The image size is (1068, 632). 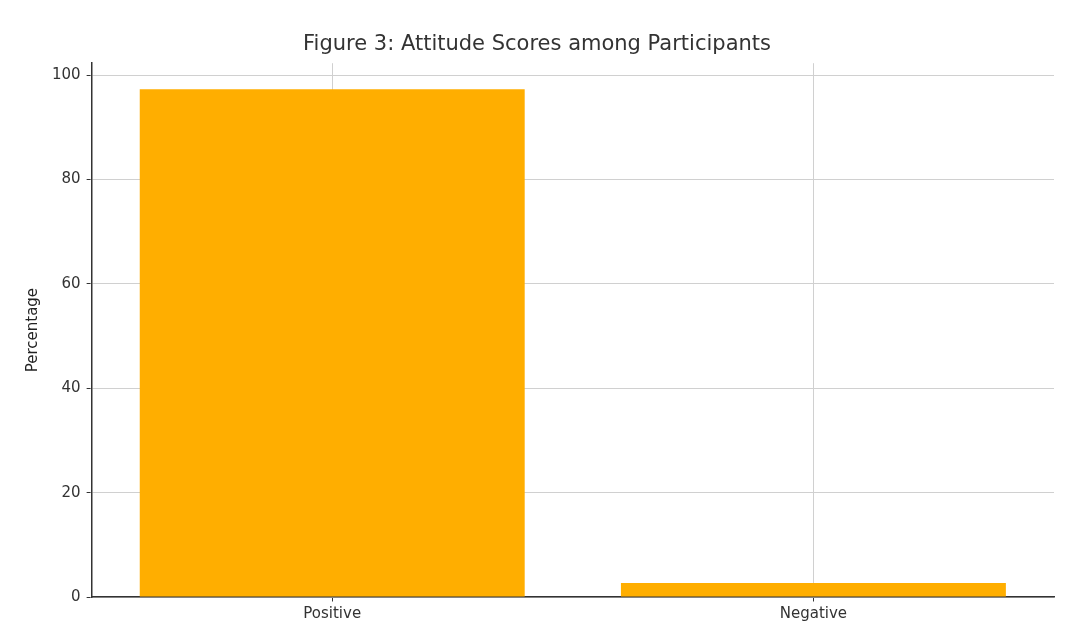 I want to click on x-tick-label: Negative, so click(x=813, y=612).